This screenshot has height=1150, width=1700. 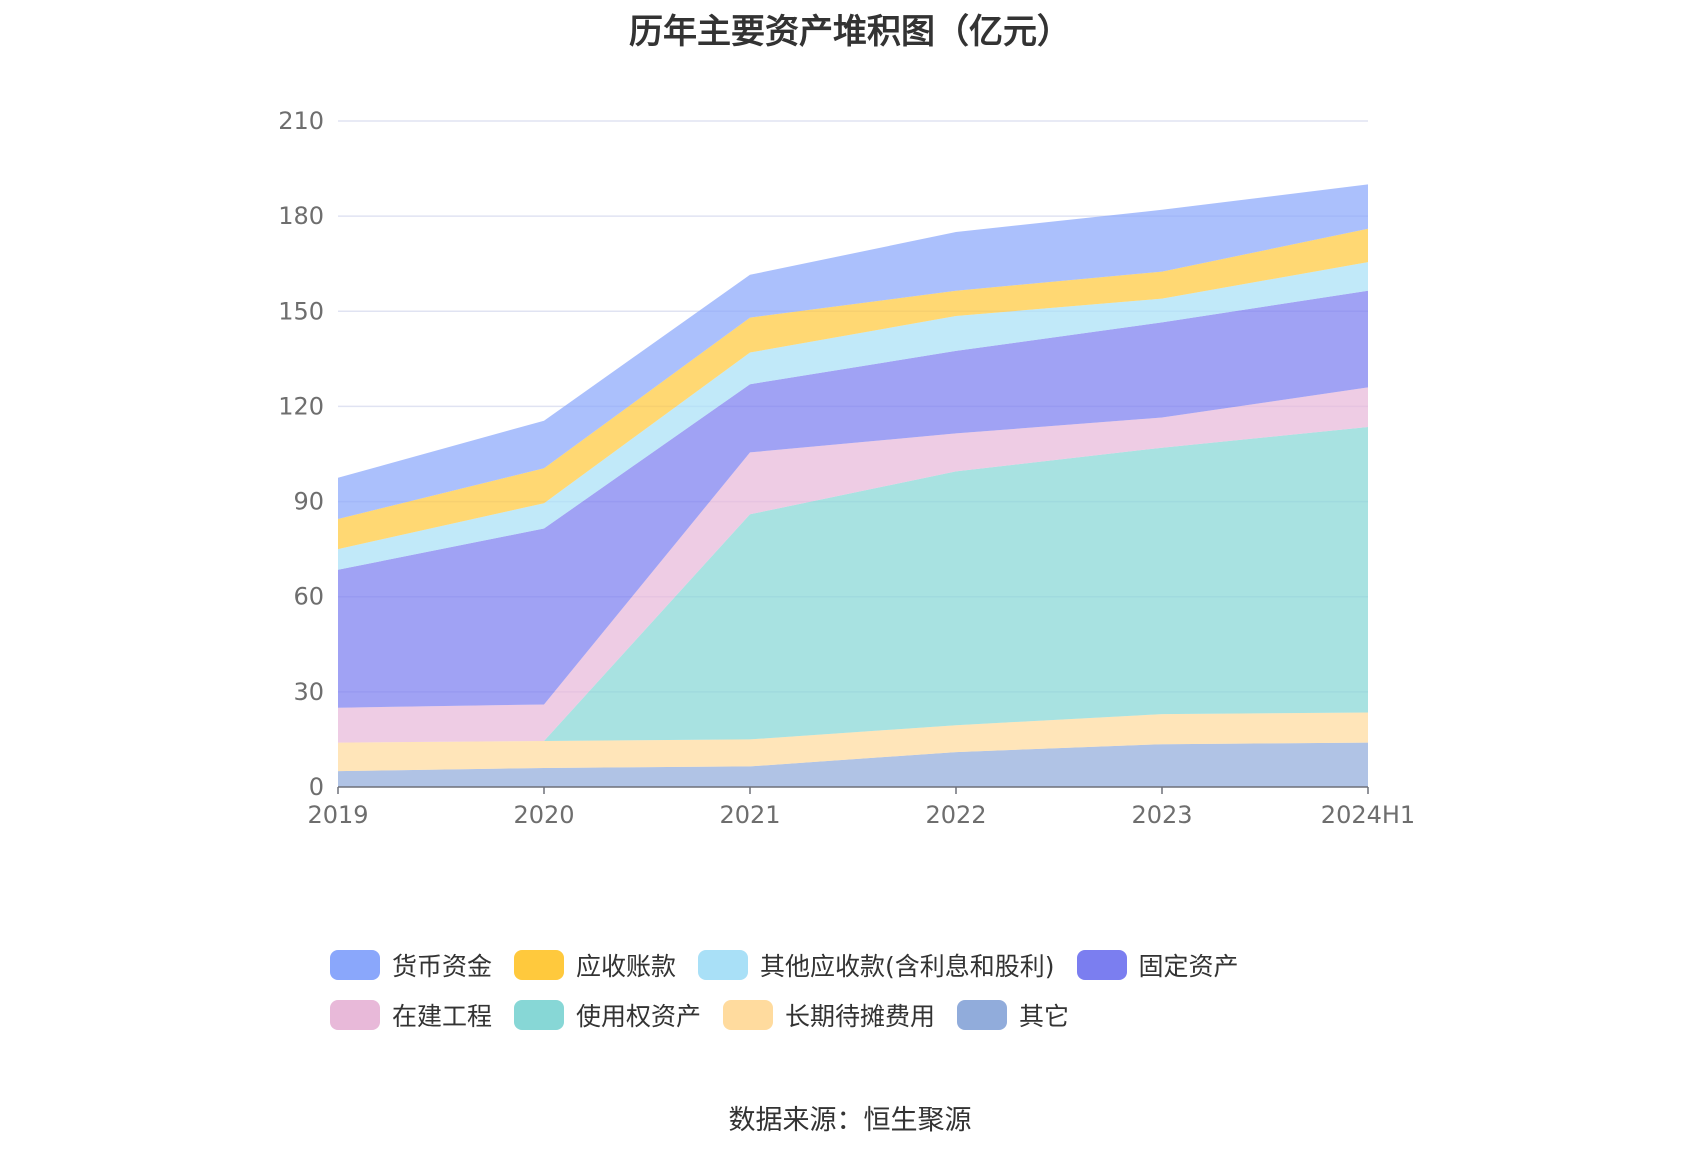 I want to click on chart-title: 历年主要资产堆积图（亿元）, so click(x=850, y=32).